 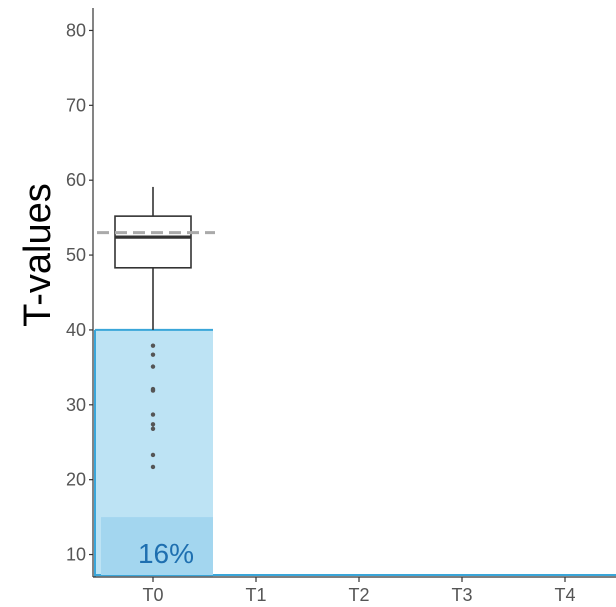 What do you see at coordinates (153, 328) in the screenshot?
I see `box-layer` at bounding box center [153, 328].